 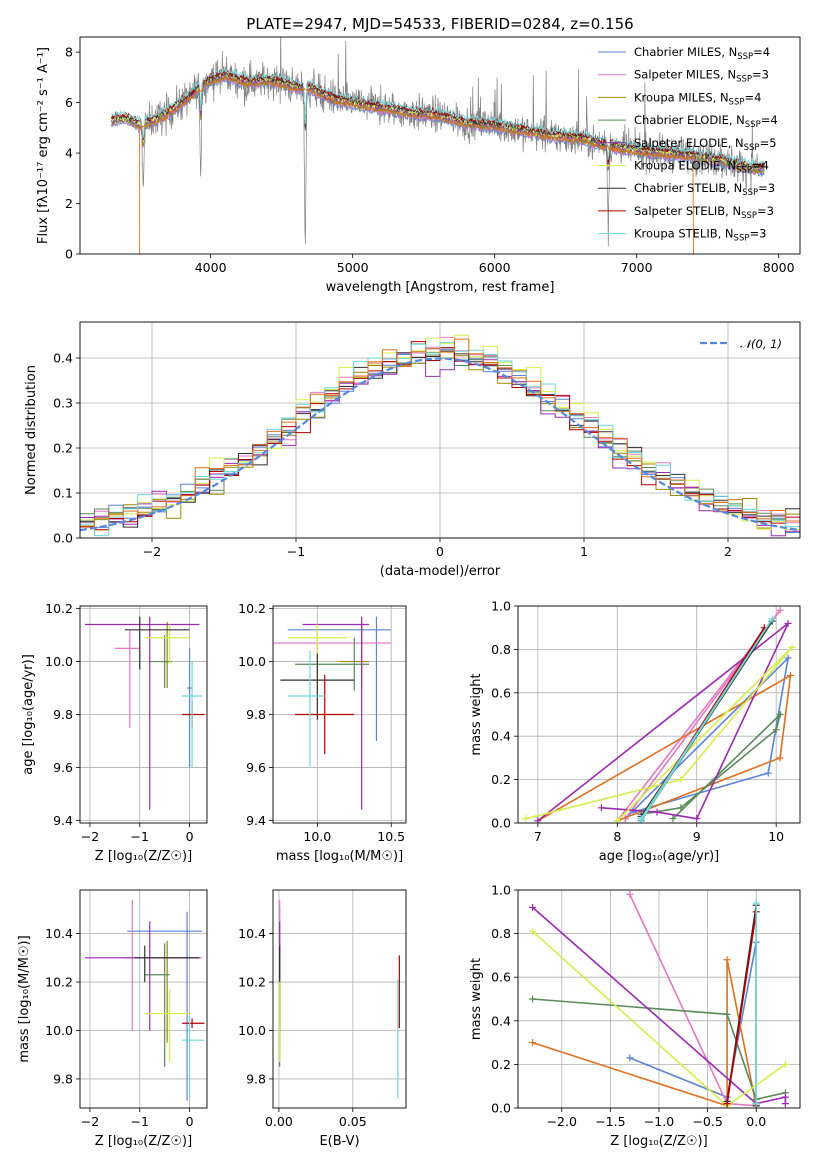 I want to click on plot-area-age_vs_Z, so click(x=144, y=713).